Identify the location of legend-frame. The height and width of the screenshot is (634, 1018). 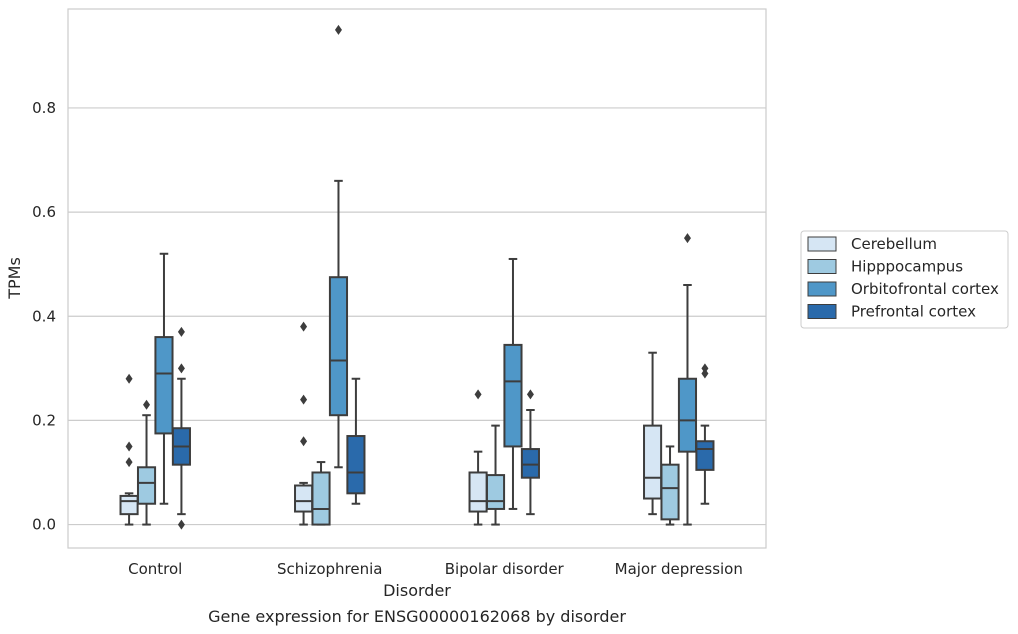
(904, 279).